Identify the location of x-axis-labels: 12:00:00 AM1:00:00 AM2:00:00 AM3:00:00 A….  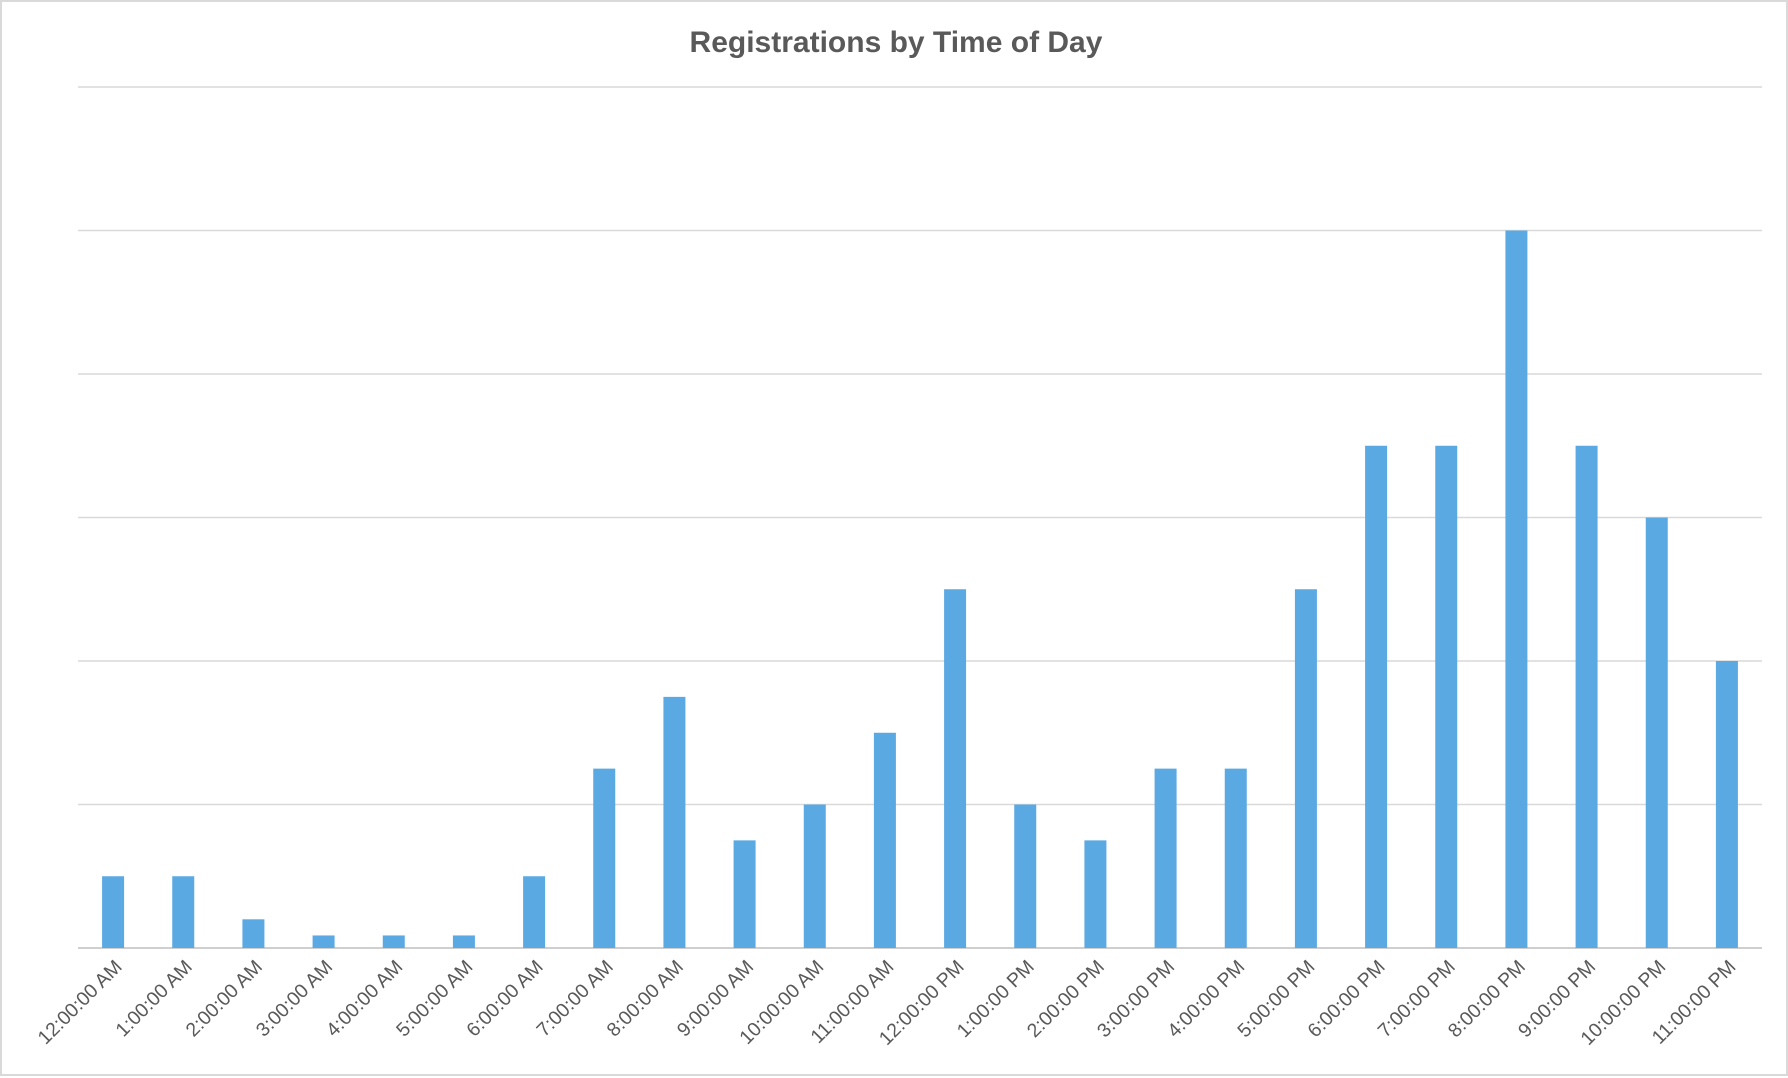
(887, 1003).